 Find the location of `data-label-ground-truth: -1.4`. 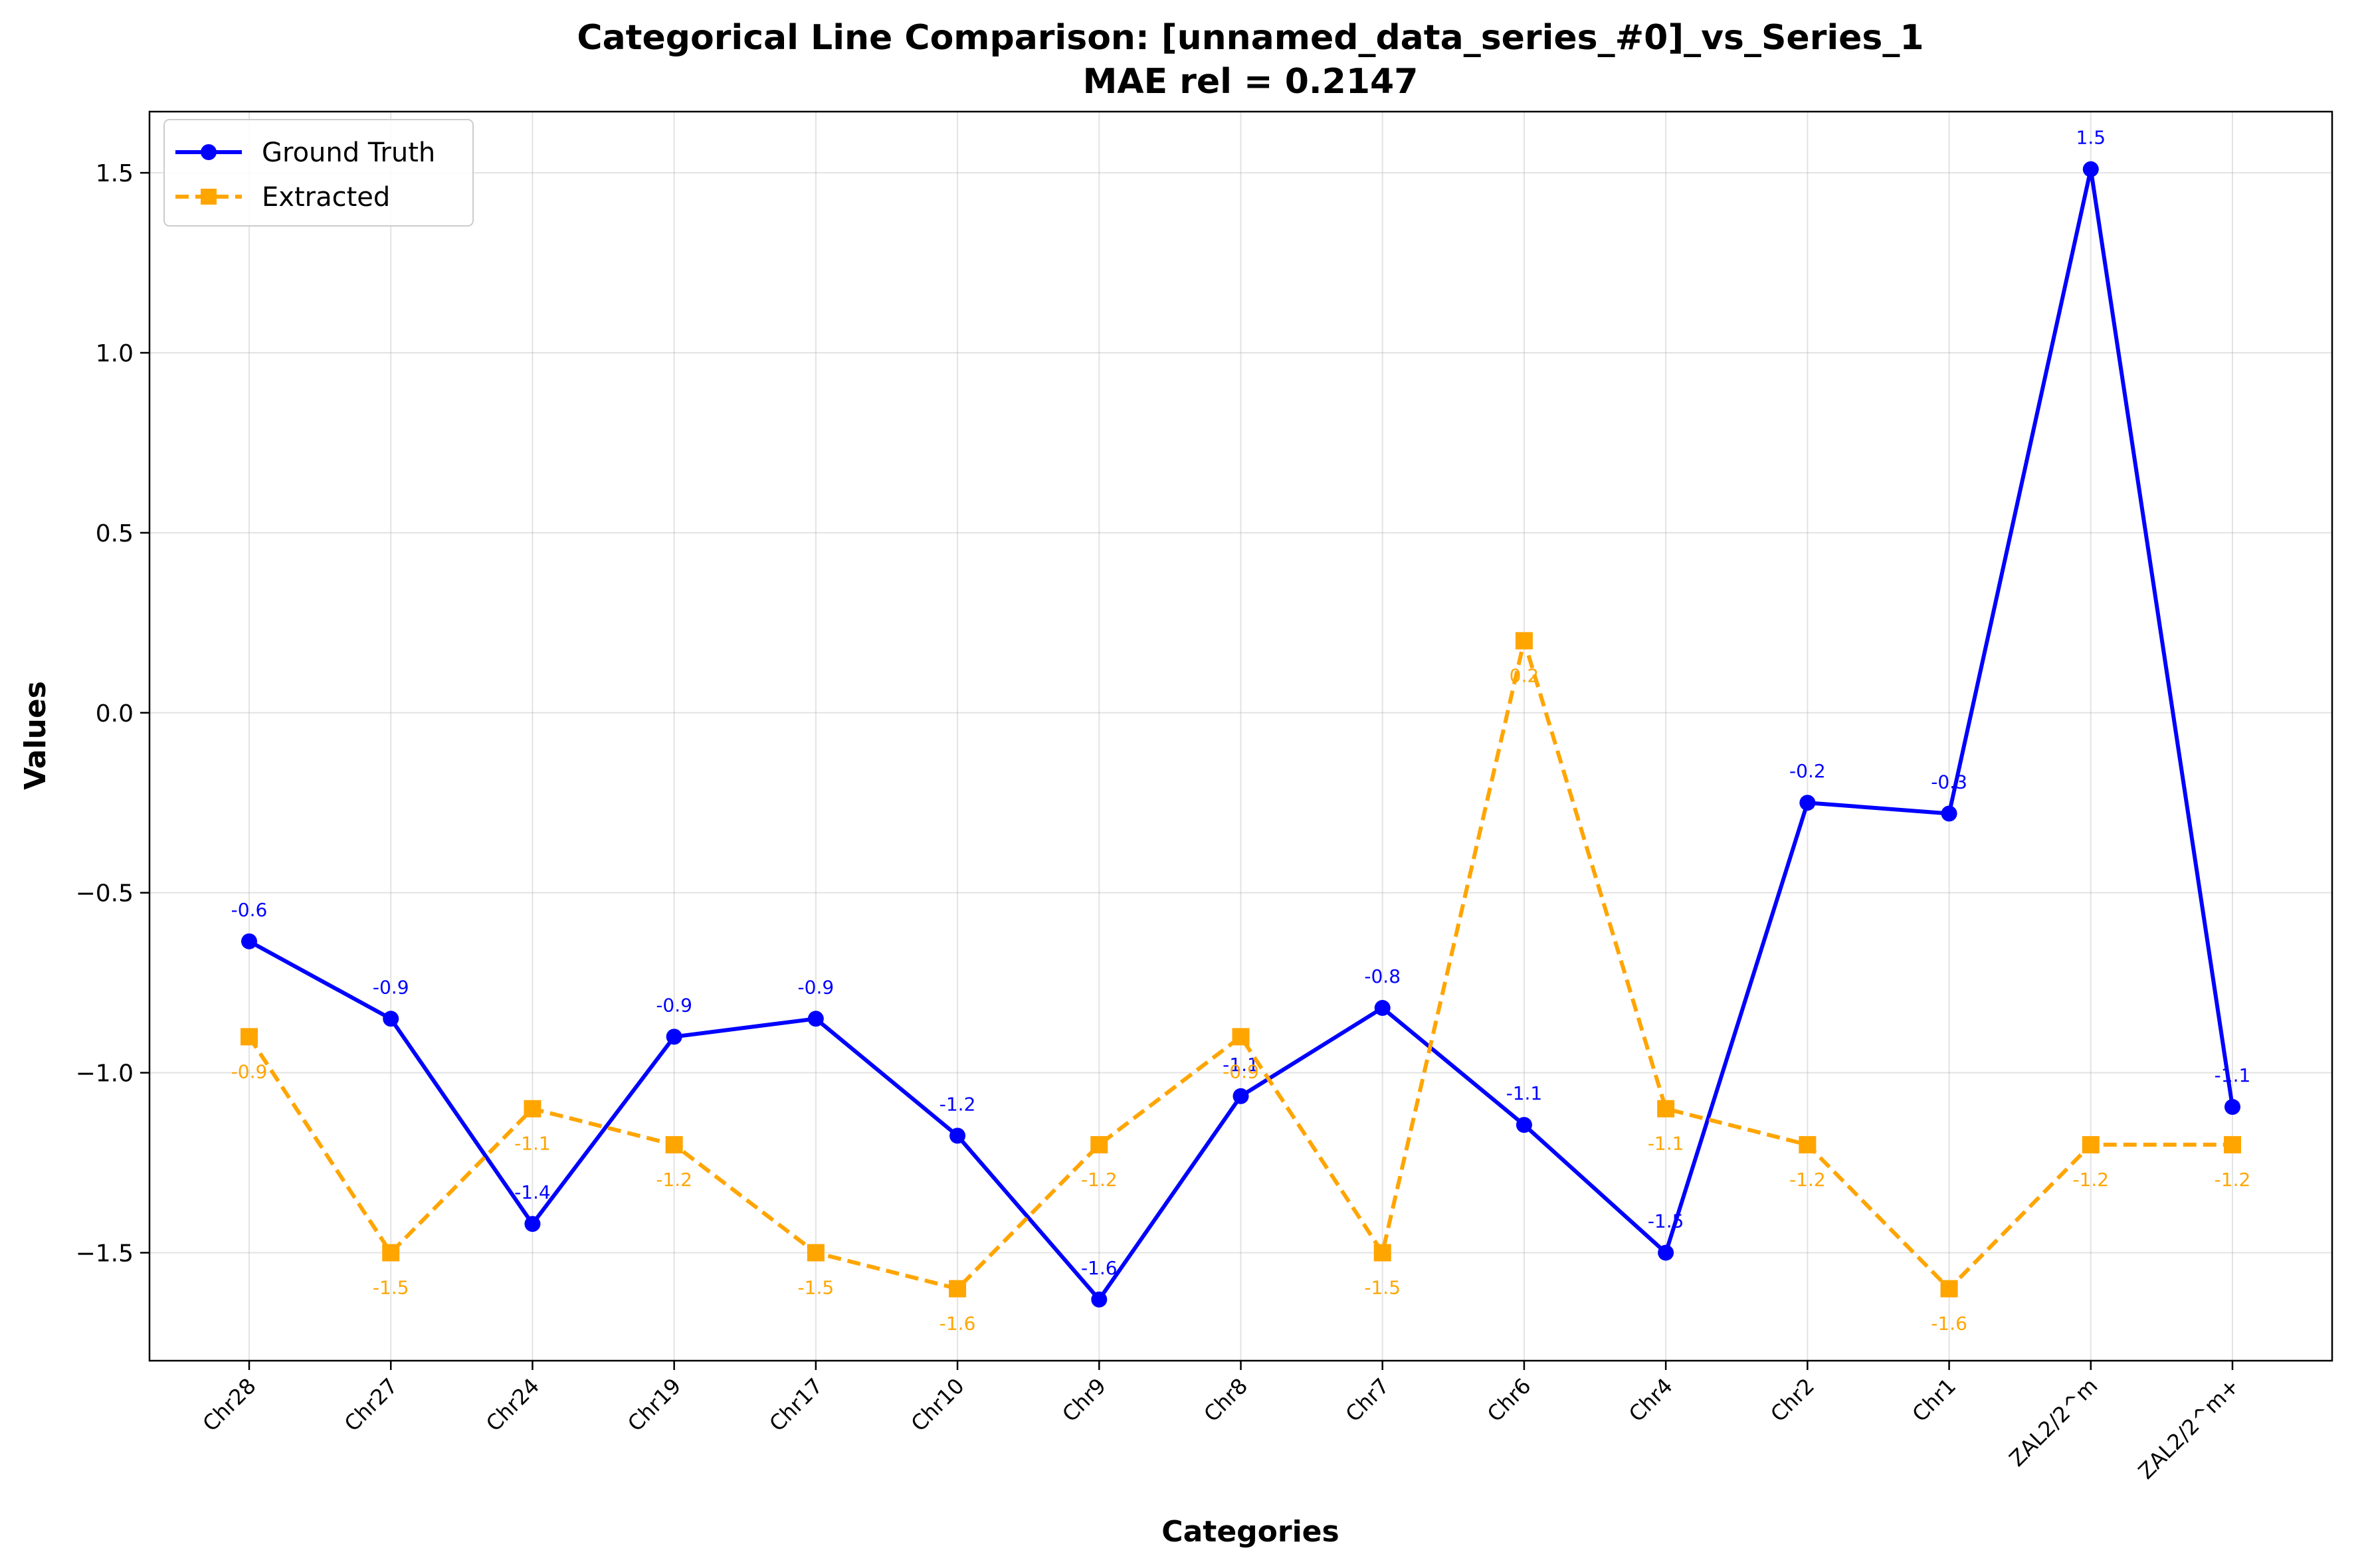

data-label-ground-truth: -1.4 is located at coordinates (532, 1192).